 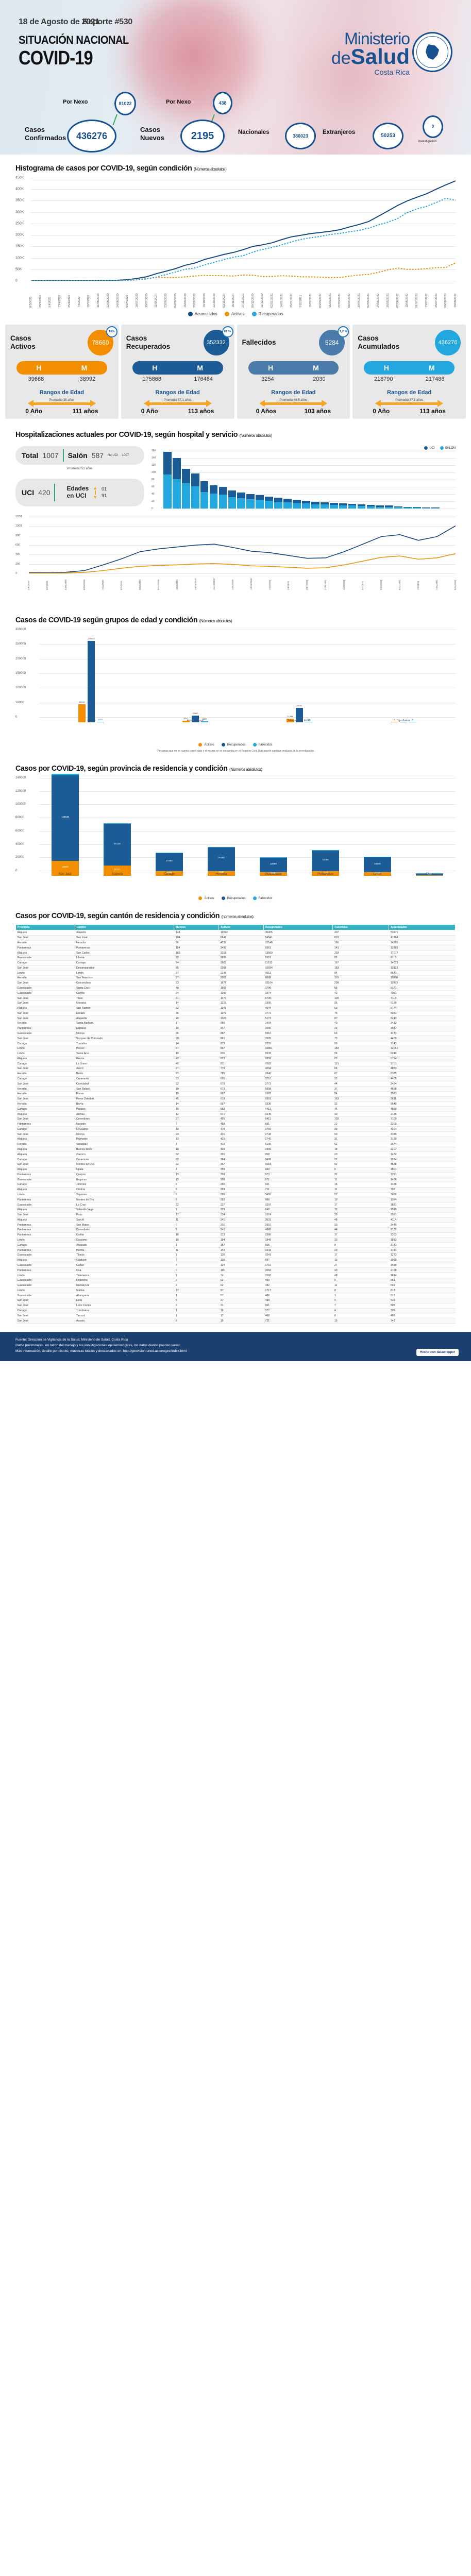 What do you see at coordinates (422, 1316) in the screenshot?
I see `table-cell: 486` at bounding box center [422, 1316].